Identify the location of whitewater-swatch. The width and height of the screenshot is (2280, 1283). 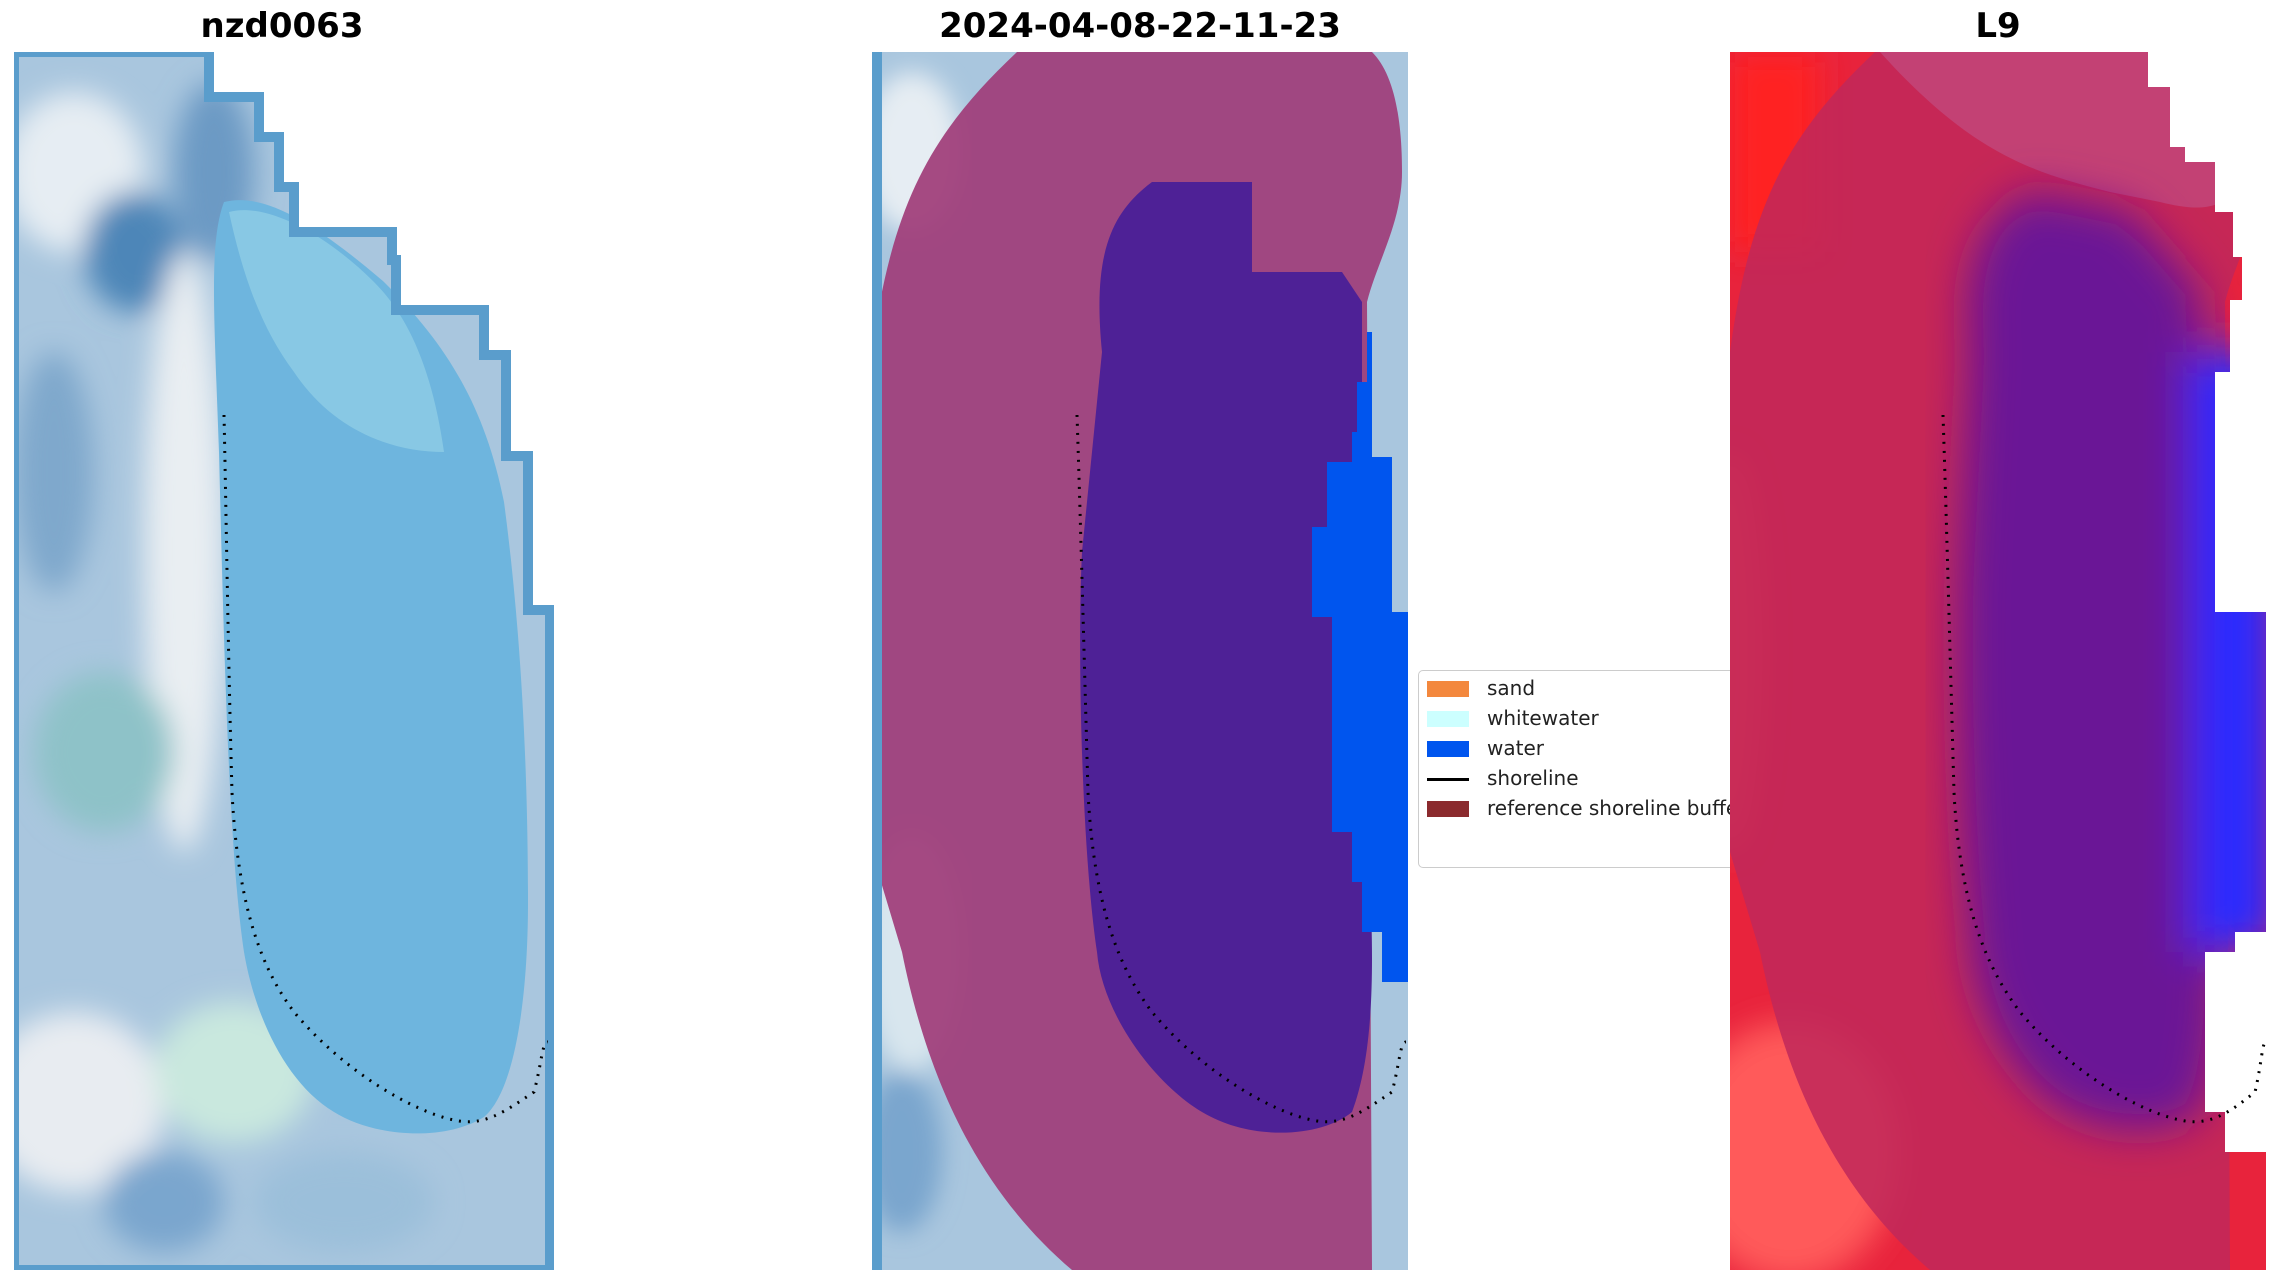
(1448, 719).